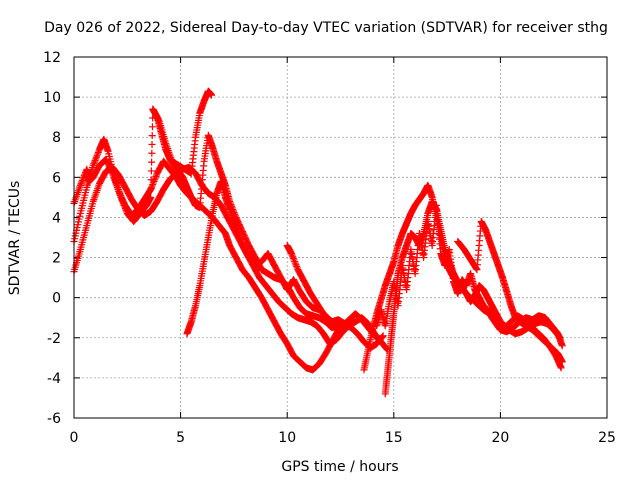 The width and height of the screenshot is (640, 480). I want to click on y-axis-label: SDTVAR / TECUs, so click(15, 238).